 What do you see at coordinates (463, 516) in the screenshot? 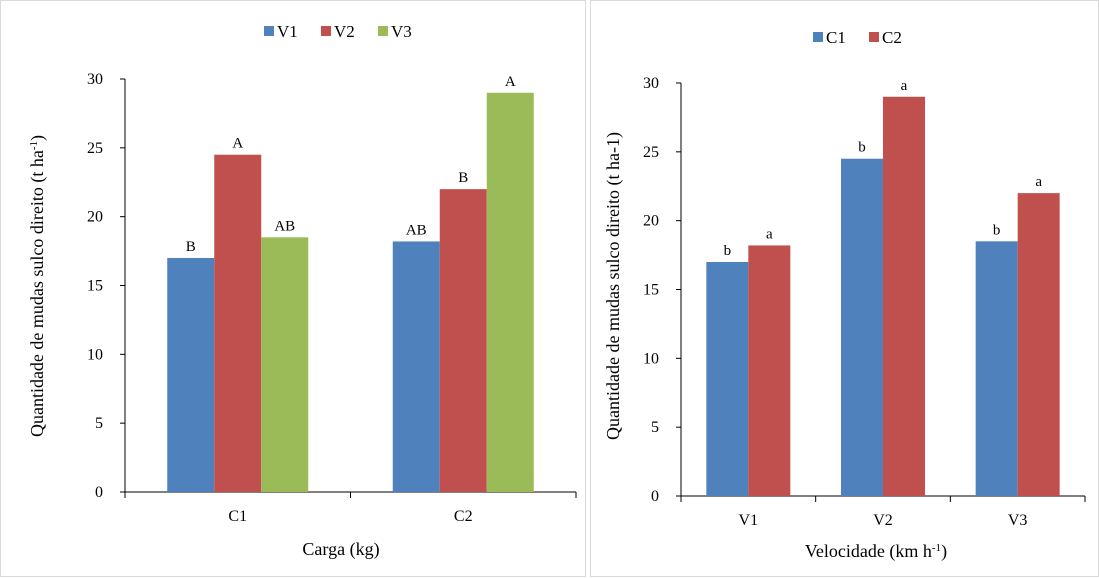
I see `left-x-tick-label-c2: C2` at bounding box center [463, 516].